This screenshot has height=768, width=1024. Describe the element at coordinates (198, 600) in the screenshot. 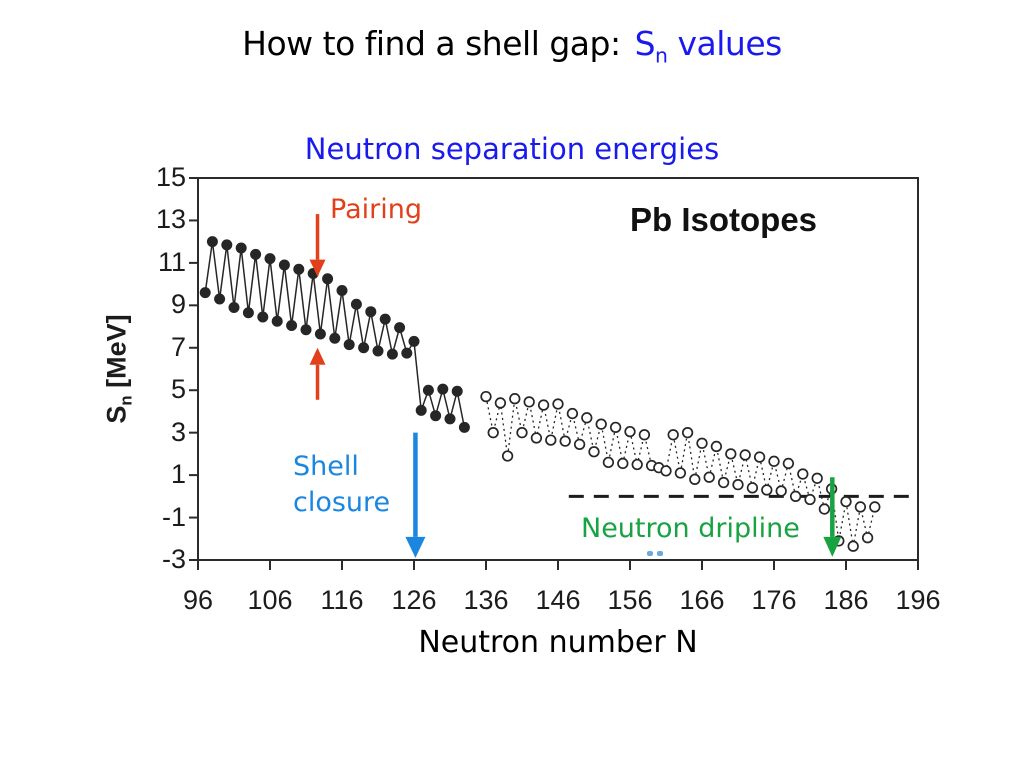

I see `x-tick-label: 96` at that location.